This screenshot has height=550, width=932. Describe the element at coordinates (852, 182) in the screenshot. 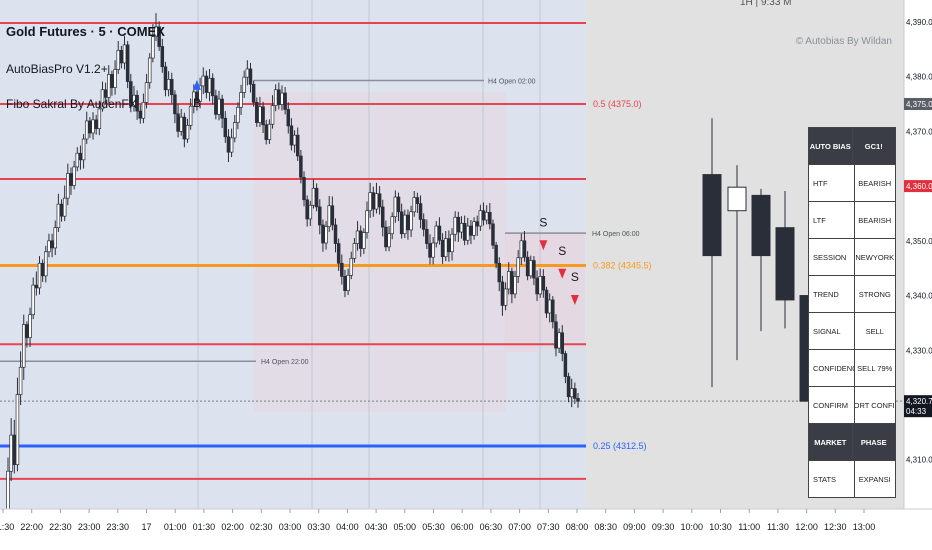

I see `bias-row: HTF BEARISH` at that location.